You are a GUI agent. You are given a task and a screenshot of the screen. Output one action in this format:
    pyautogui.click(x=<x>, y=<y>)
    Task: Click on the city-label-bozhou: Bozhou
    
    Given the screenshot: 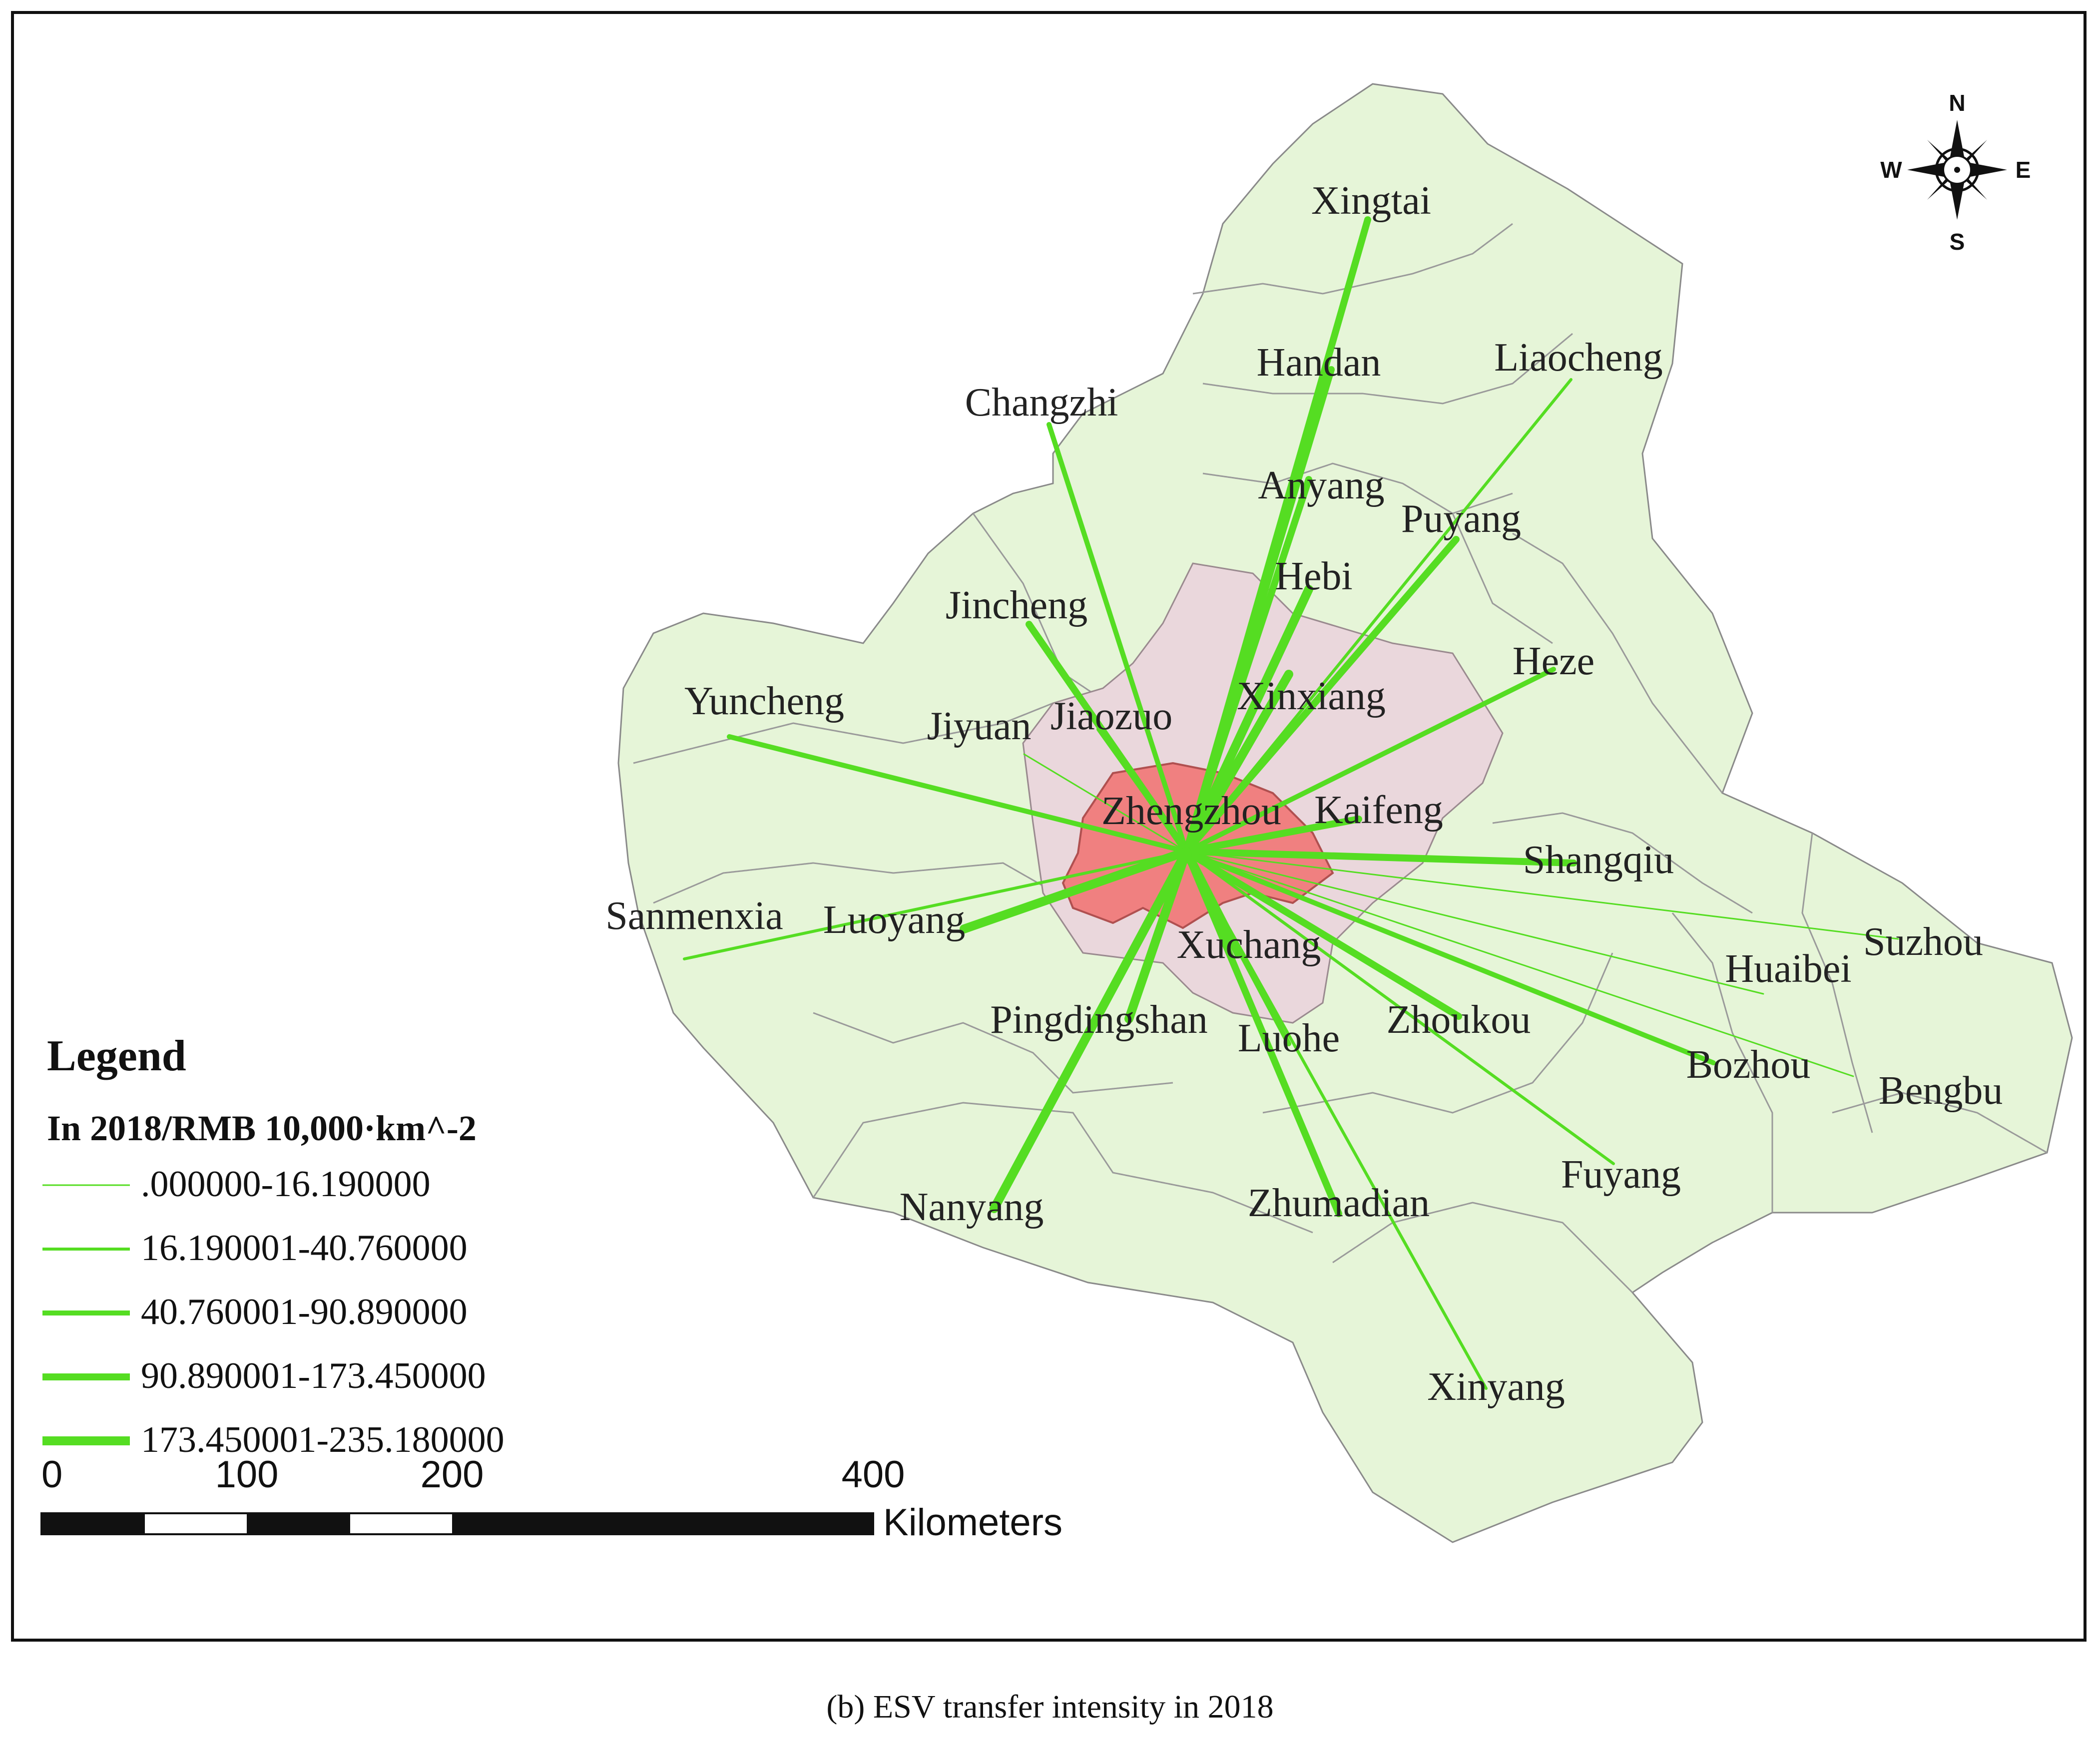 What is the action you would take?
    pyautogui.click(x=1749, y=1065)
    